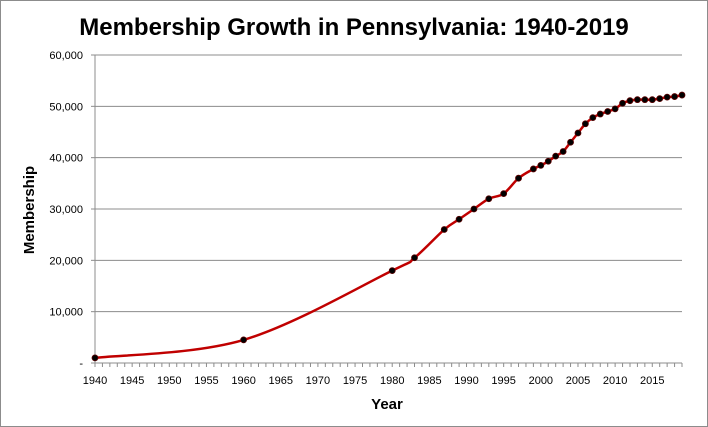  I want to click on x-tick-label: 1950, so click(169, 381).